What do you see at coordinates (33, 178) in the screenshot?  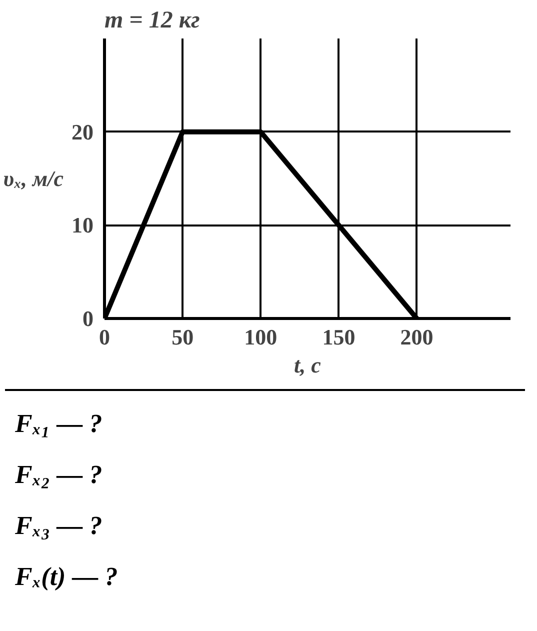 I see `y-axis-title: υₓ, м/с` at bounding box center [33, 178].